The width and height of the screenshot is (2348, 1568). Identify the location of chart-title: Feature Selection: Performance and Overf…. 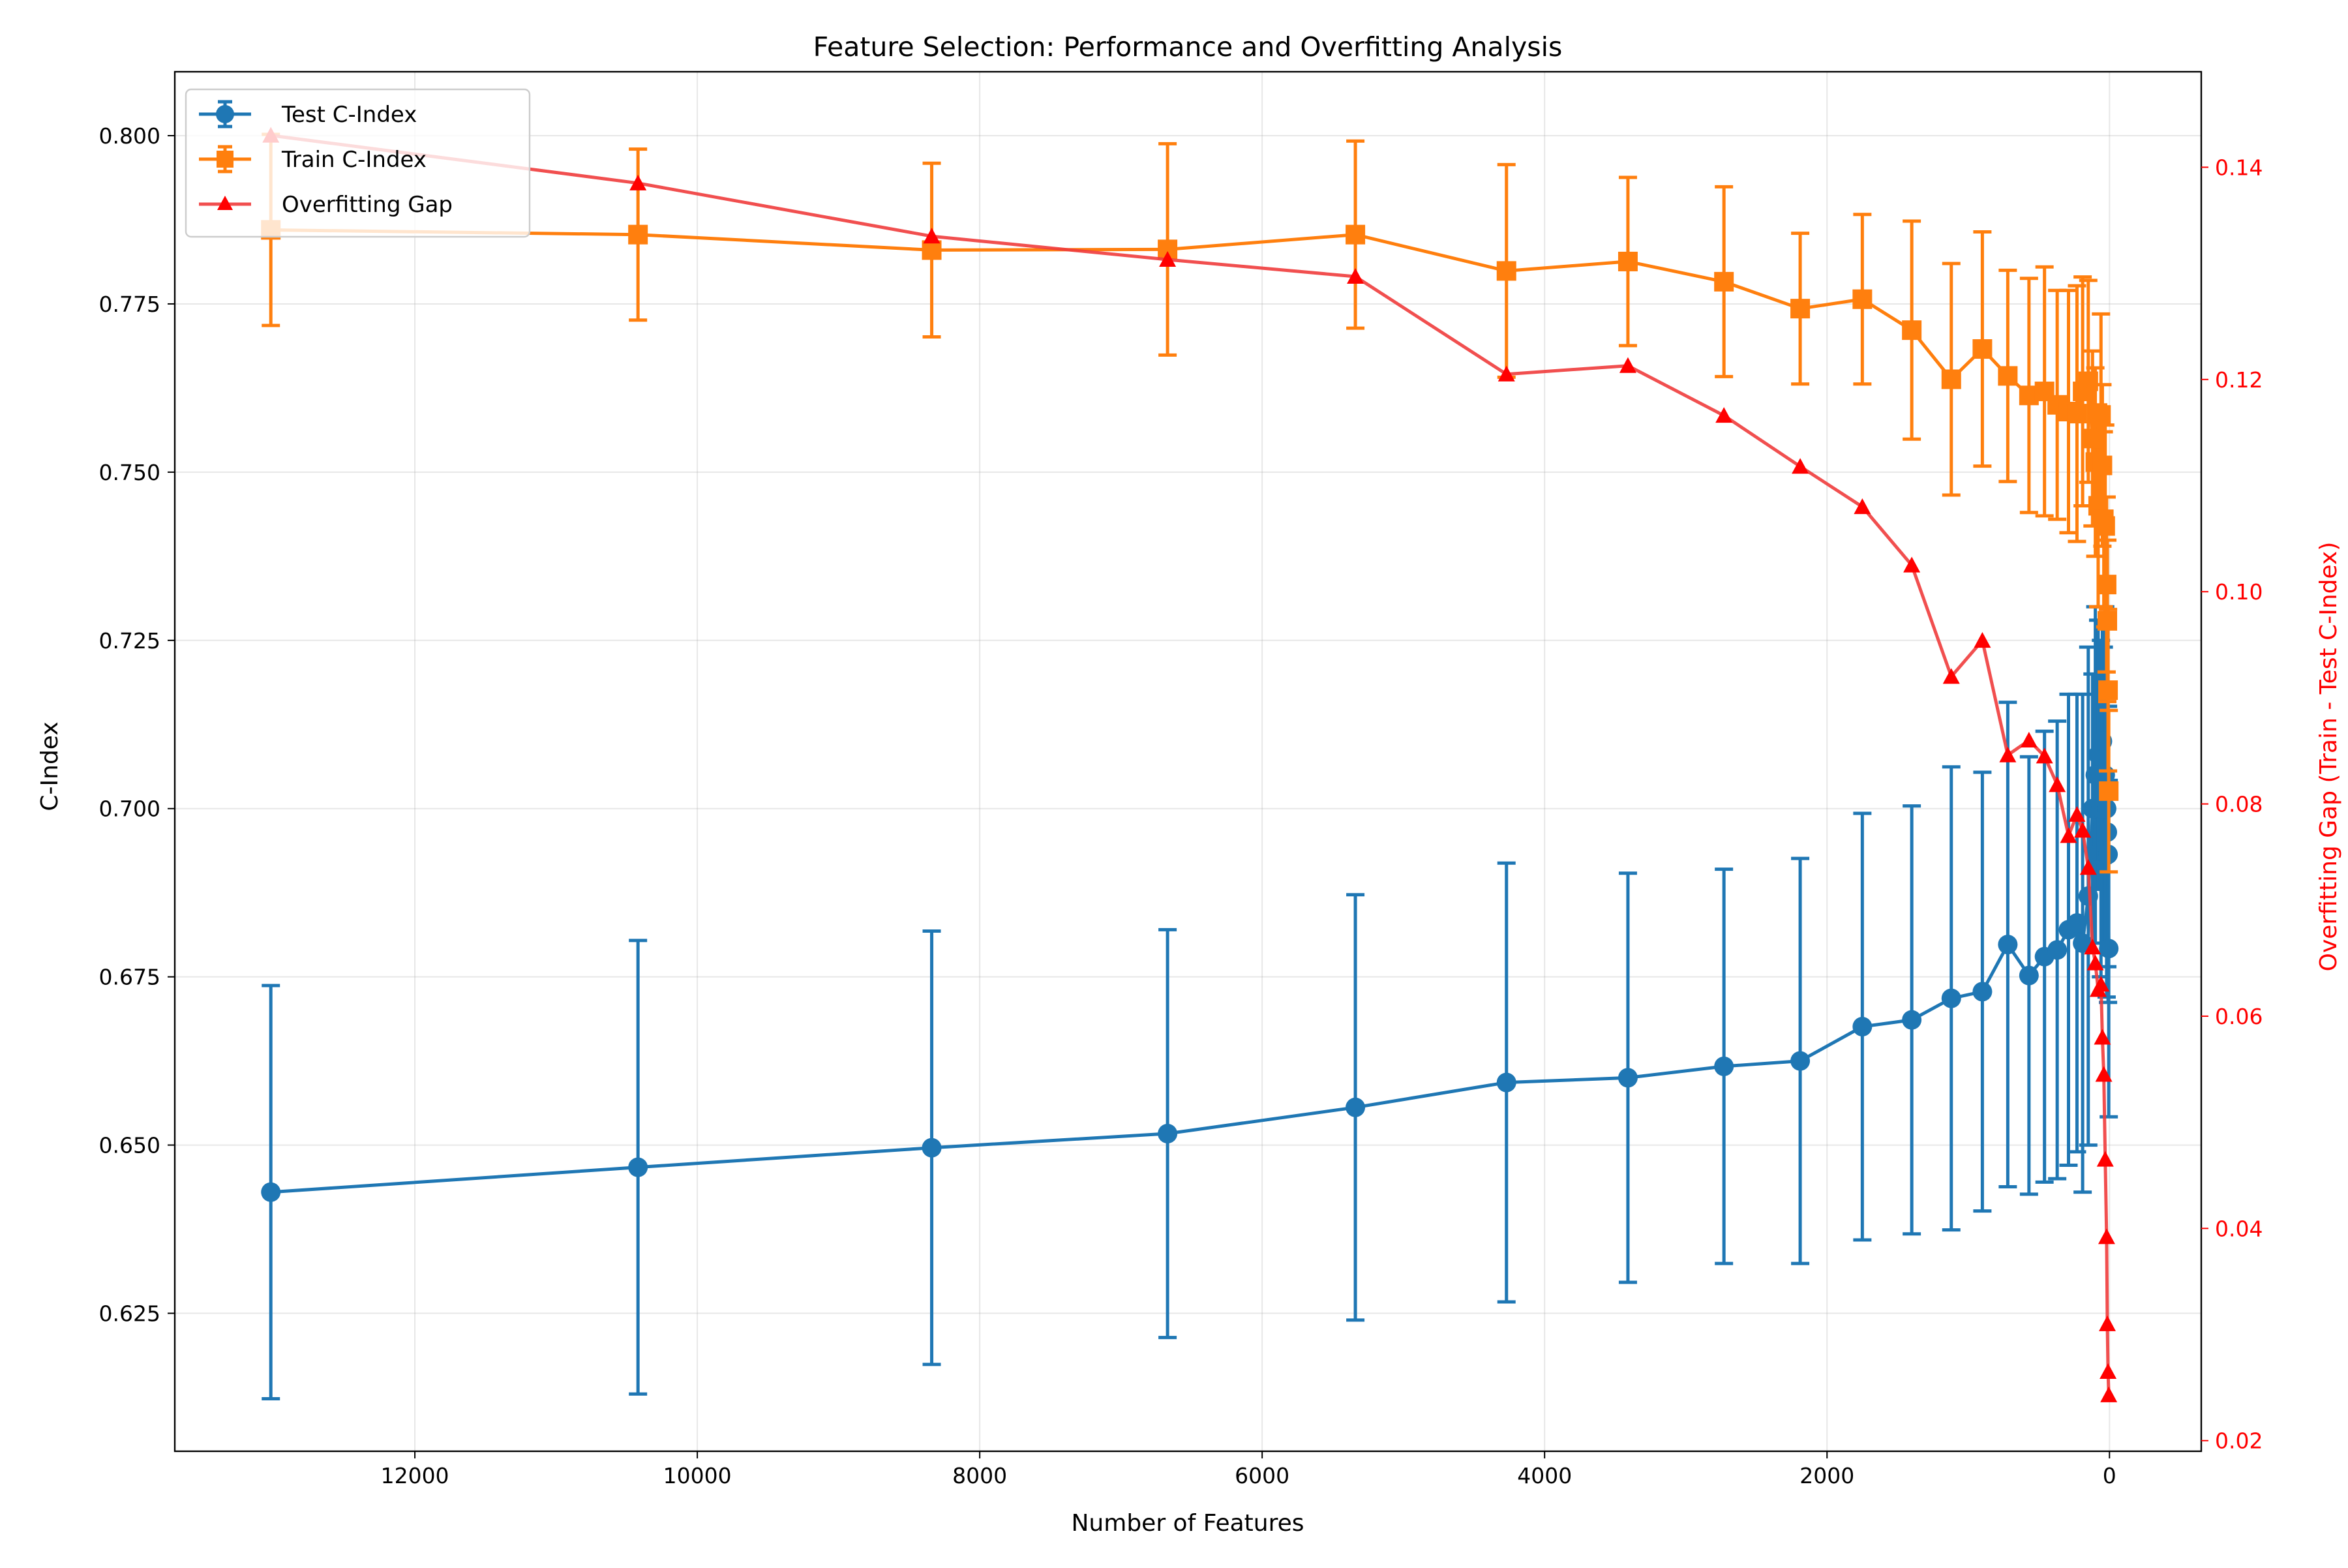
(1188, 47).